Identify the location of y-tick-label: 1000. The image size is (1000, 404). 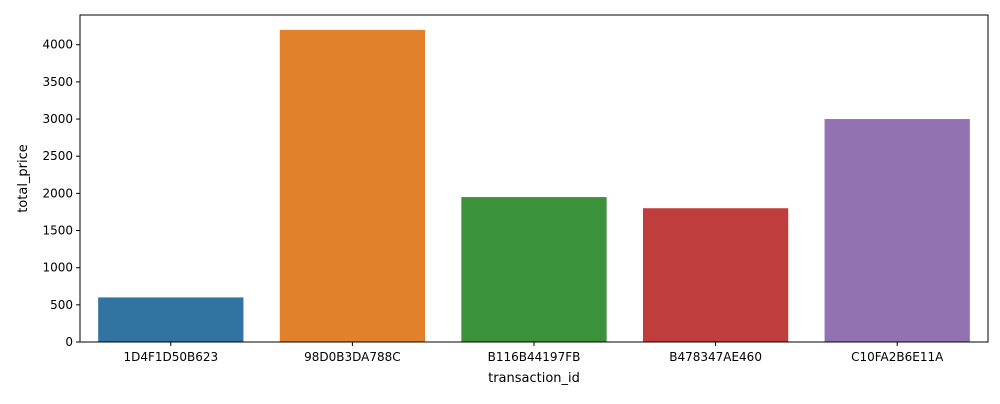
(57, 268).